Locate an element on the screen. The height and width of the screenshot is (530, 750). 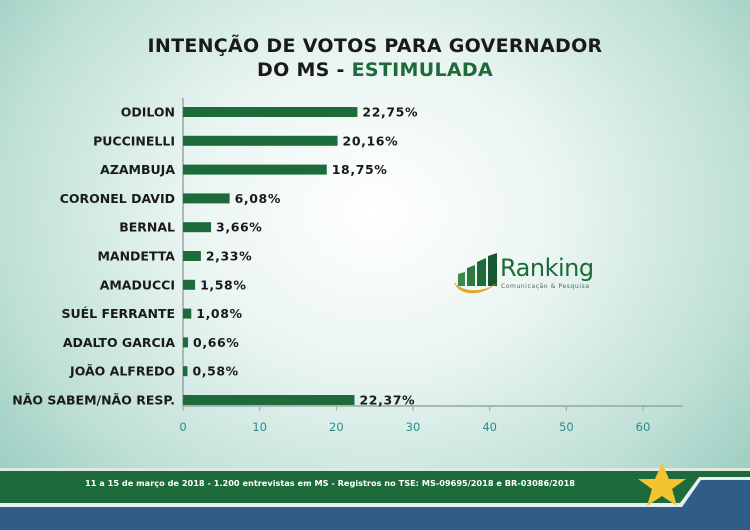
title-highlight: ESTIMULADA is located at coordinates (422, 70).